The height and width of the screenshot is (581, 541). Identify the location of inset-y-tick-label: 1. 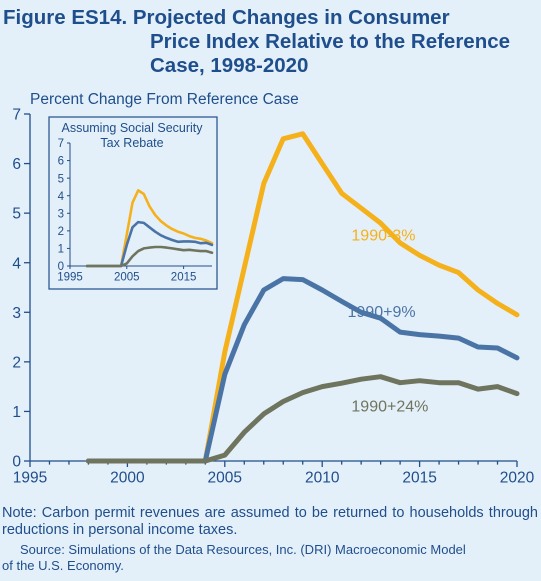
(61, 250).